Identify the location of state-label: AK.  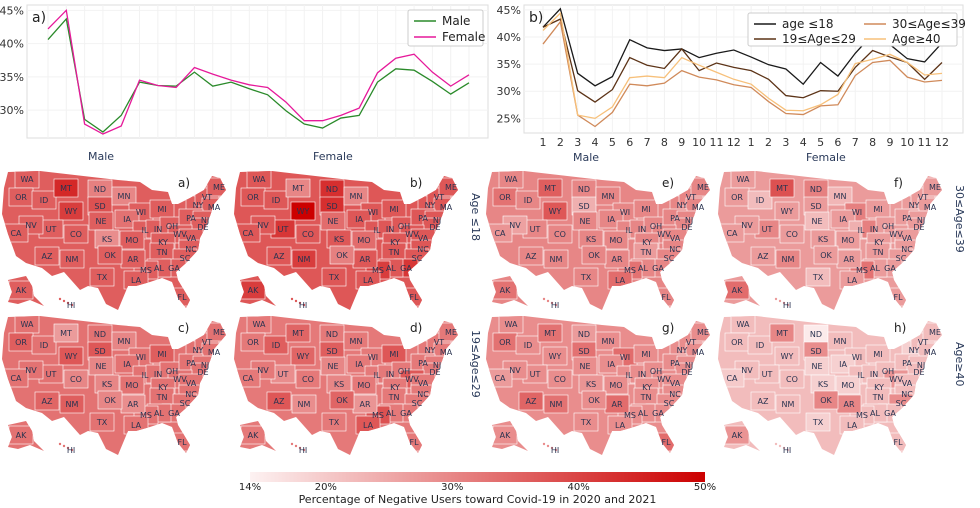
(505, 290).